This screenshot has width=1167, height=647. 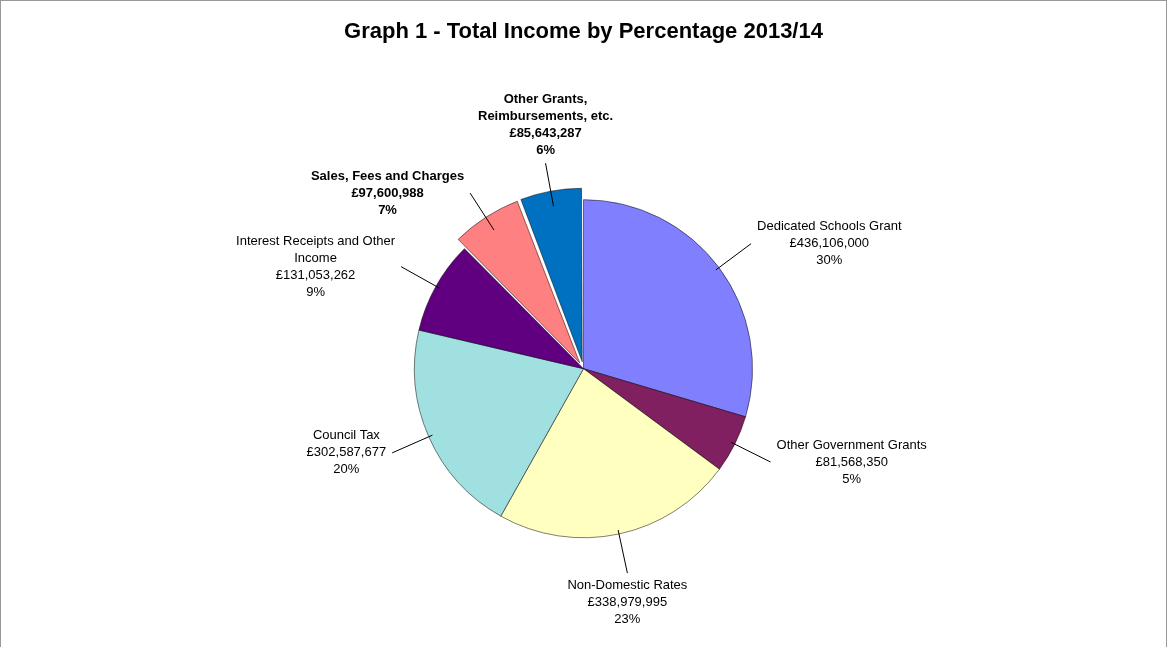 I want to click on slice-label: Other Government Grants, so click(x=852, y=444).